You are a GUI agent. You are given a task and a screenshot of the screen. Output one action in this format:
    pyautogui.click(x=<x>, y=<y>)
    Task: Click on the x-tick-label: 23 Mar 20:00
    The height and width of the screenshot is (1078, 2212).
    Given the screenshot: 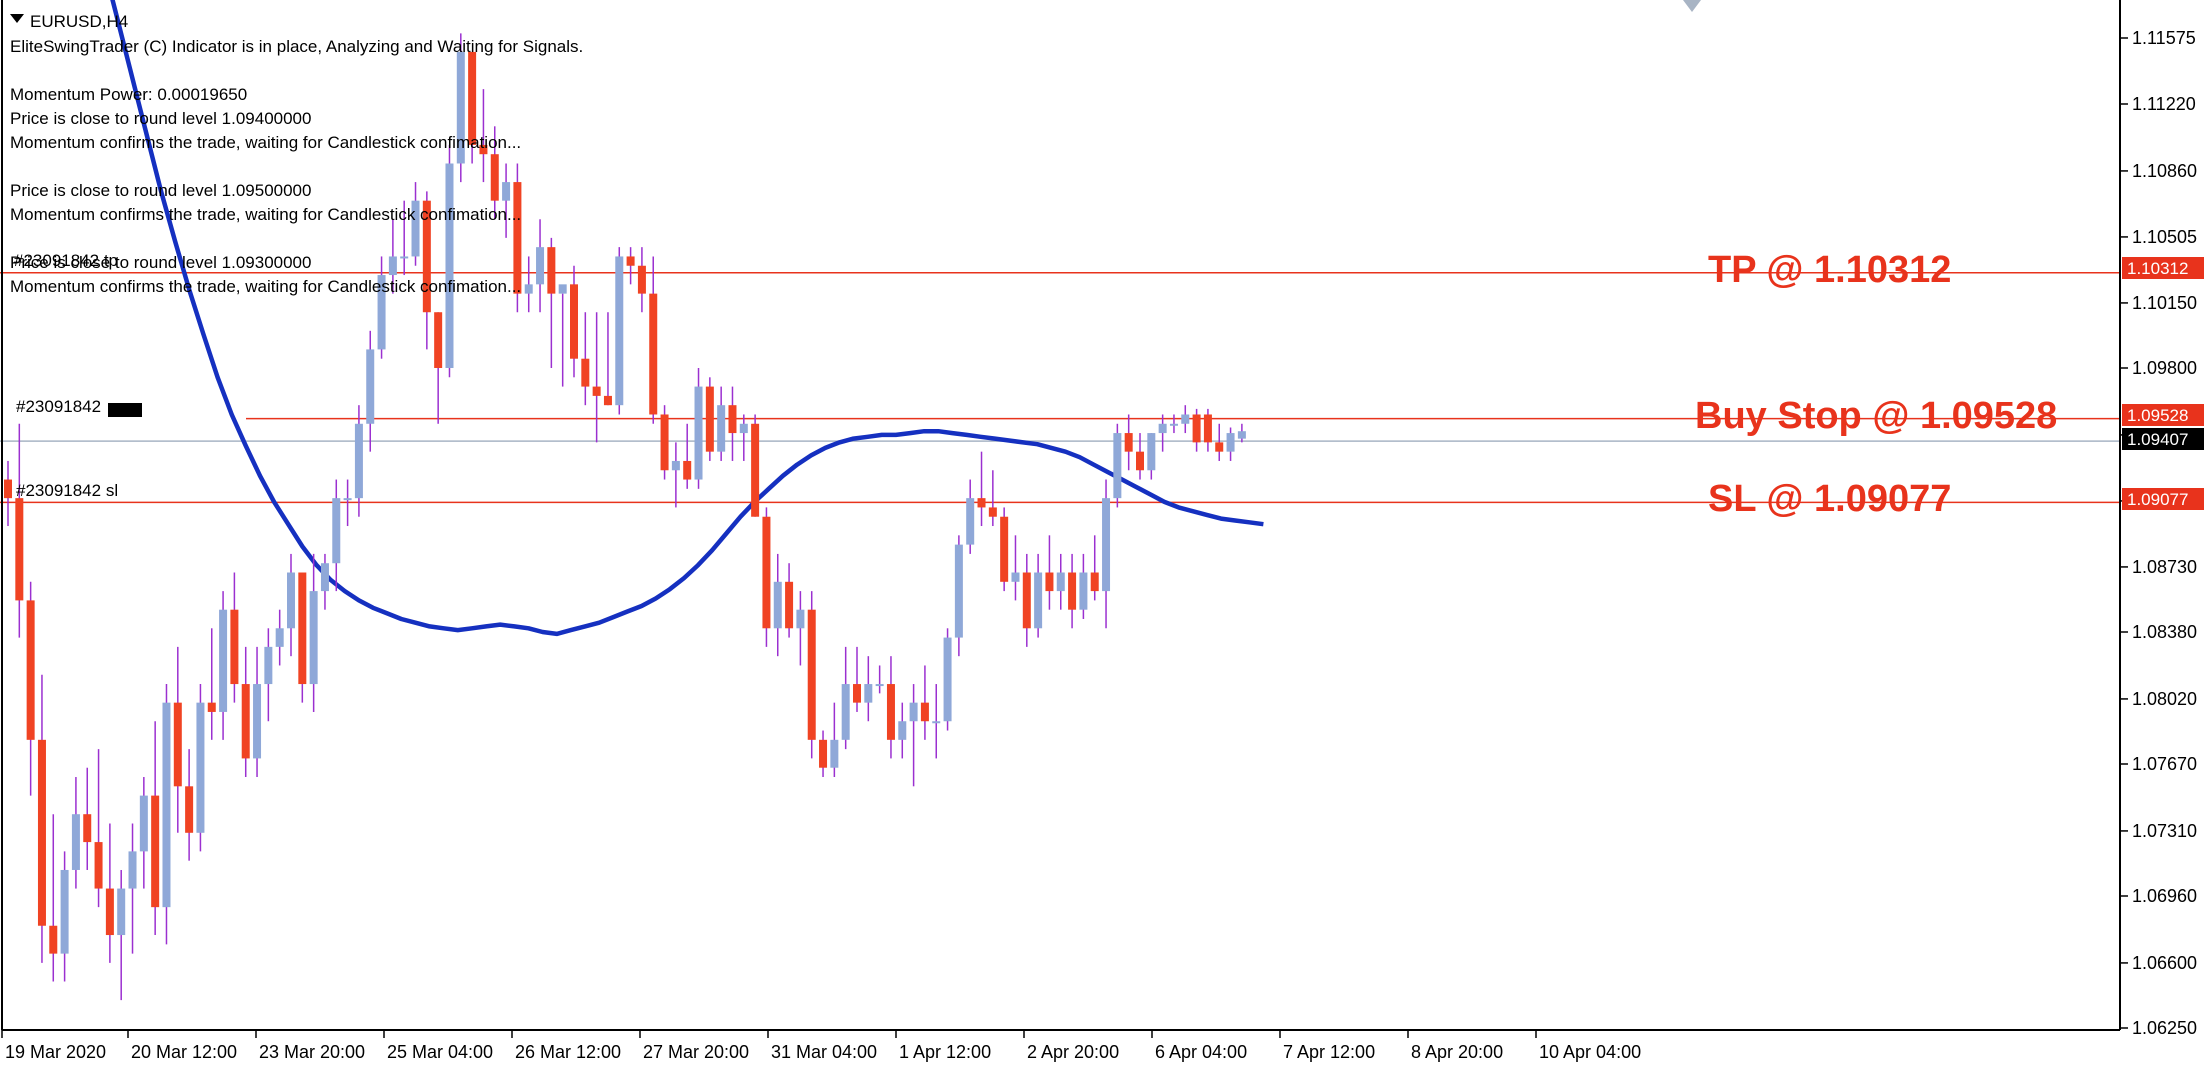 What is the action you would take?
    pyautogui.click(x=312, y=1052)
    